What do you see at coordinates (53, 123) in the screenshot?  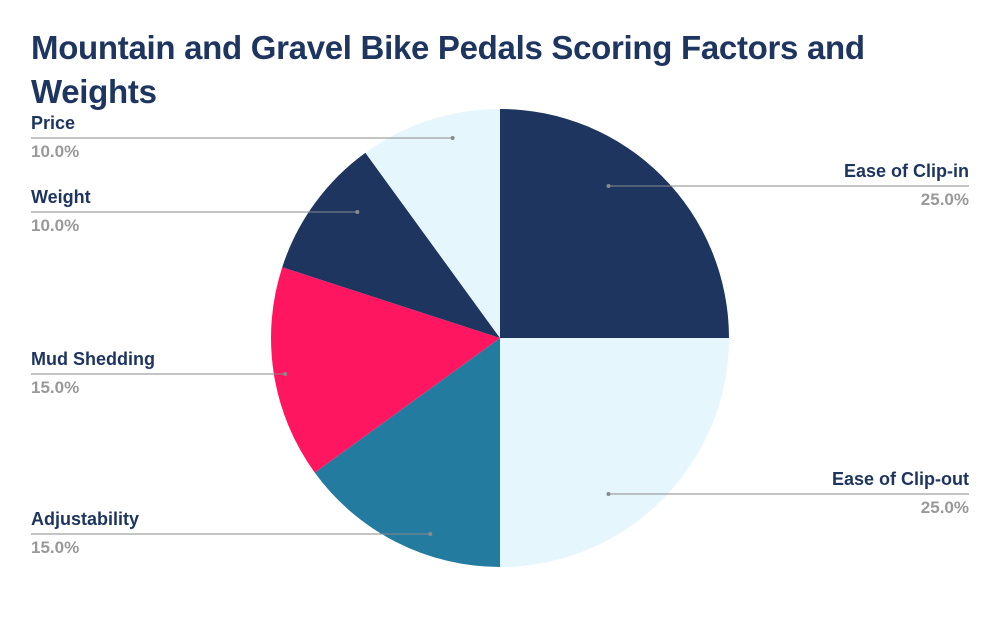 I see `slice-label-price: Price` at bounding box center [53, 123].